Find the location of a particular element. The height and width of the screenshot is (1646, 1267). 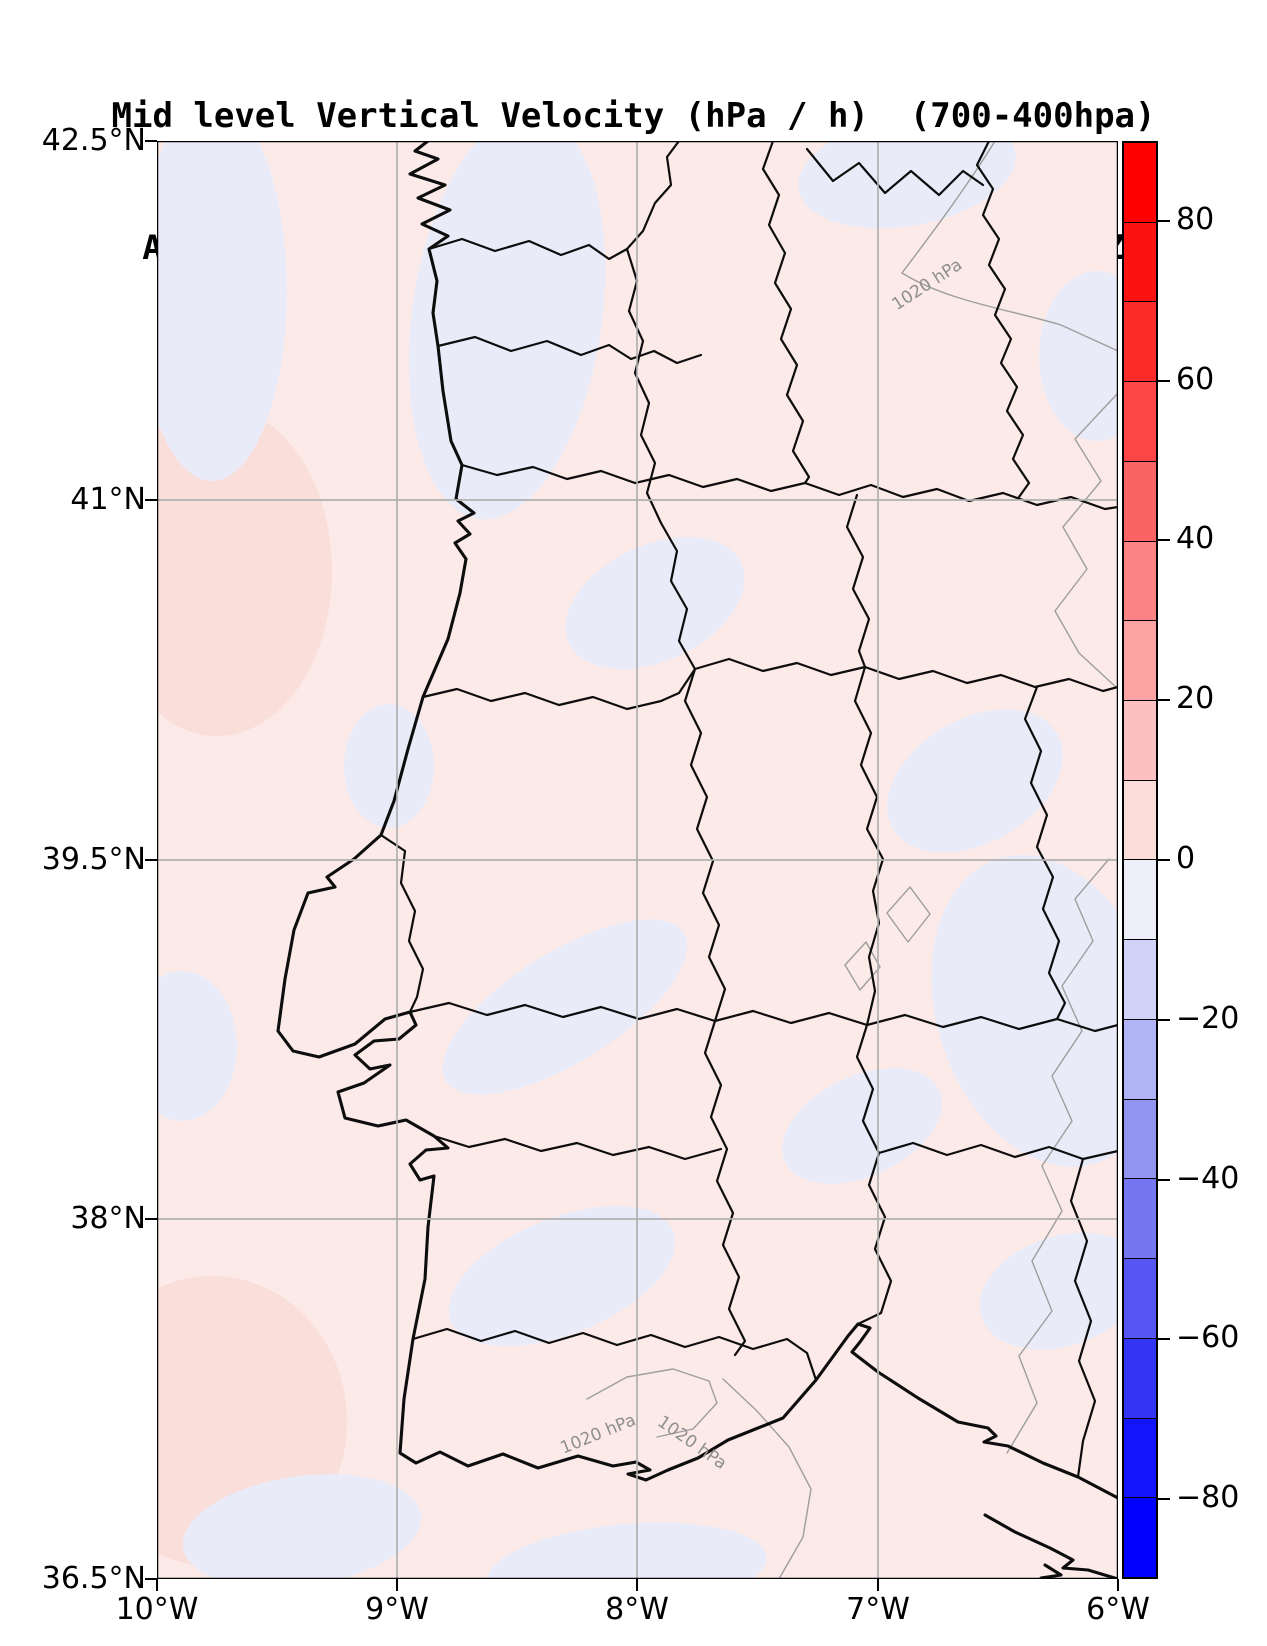

y-axis-tick-label: 42.5°N is located at coordinates (93, 140).